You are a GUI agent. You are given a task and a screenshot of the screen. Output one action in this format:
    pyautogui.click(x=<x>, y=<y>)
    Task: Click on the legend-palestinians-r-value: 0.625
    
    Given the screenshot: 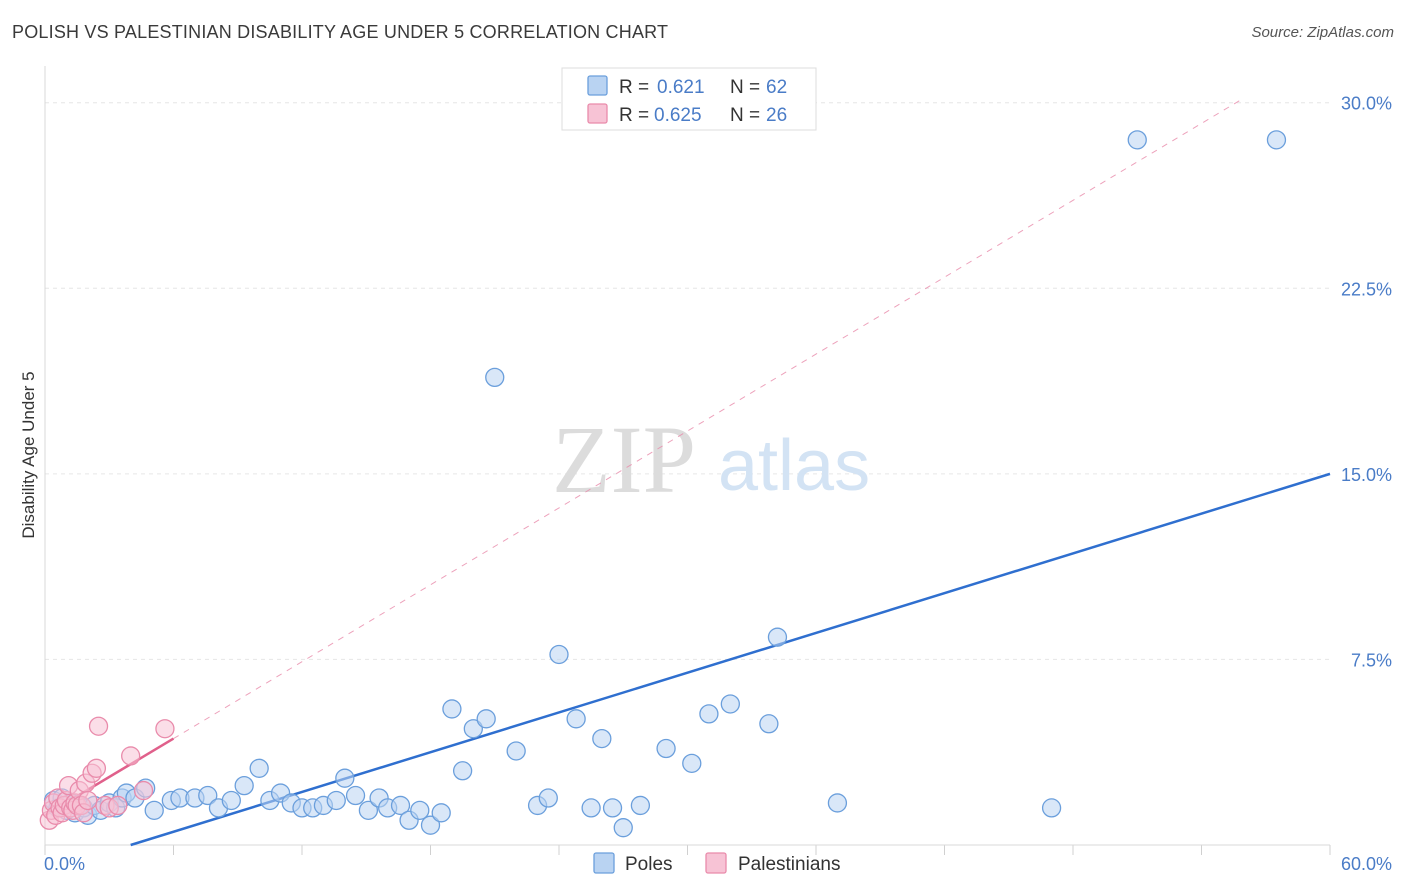 What is the action you would take?
    pyautogui.click(x=678, y=115)
    